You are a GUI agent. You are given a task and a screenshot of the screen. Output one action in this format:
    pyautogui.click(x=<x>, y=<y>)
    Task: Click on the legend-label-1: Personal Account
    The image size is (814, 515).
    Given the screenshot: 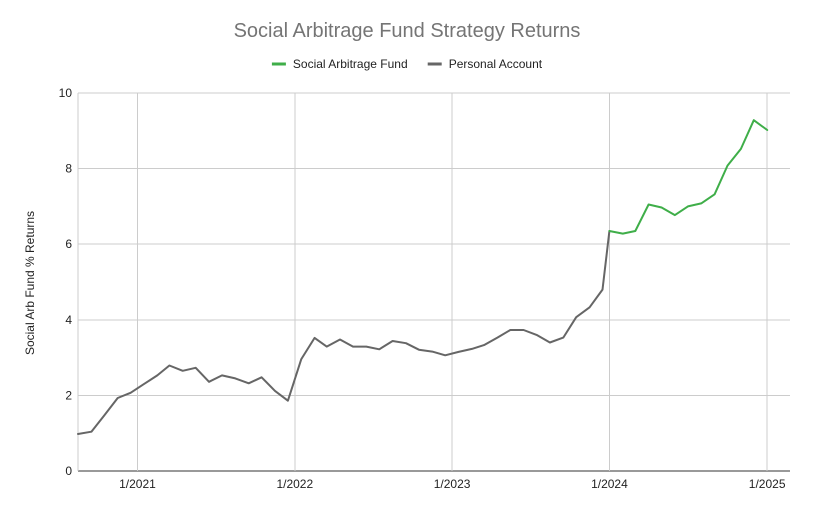 What is the action you would take?
    pyautogui.click(x=496, y=64)
    